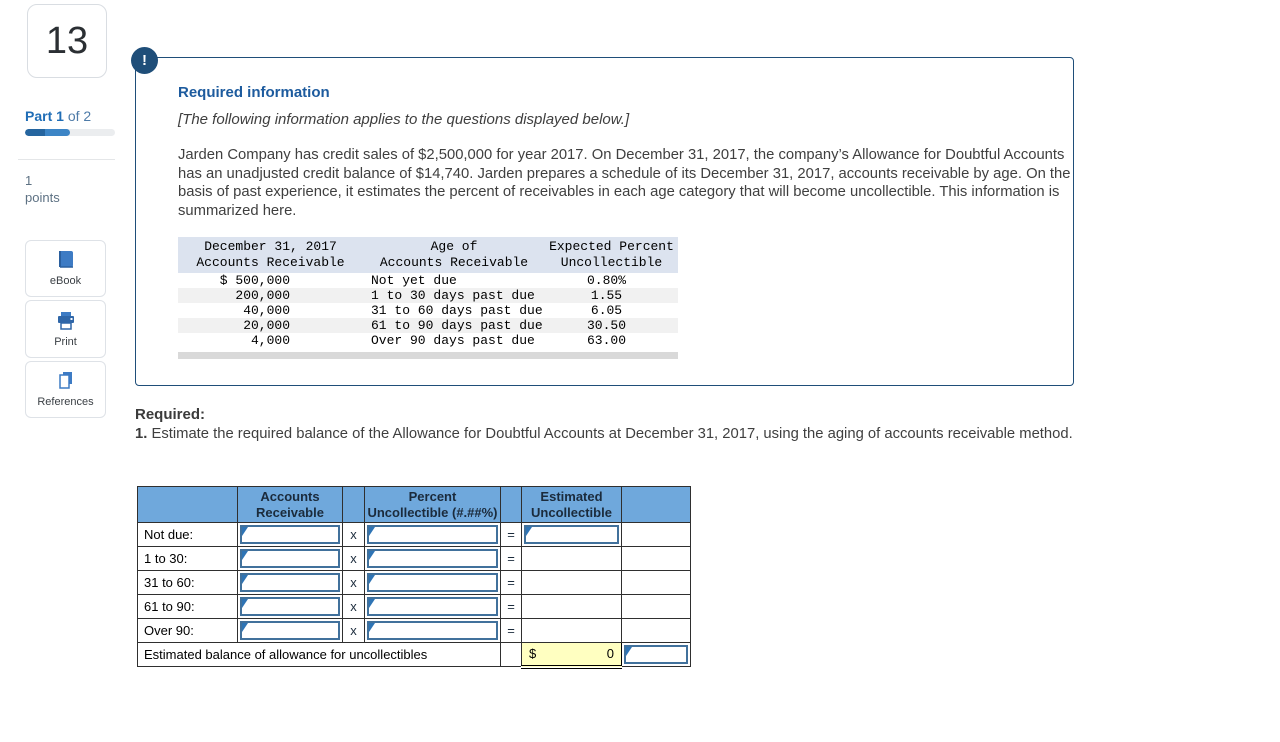 Image resolution: width=1280 pixels, height=742 pixels. What do you see at coordinates (610, 654) in the screenshot?
I see `total-value: 0` at bounding box center [610, 654].